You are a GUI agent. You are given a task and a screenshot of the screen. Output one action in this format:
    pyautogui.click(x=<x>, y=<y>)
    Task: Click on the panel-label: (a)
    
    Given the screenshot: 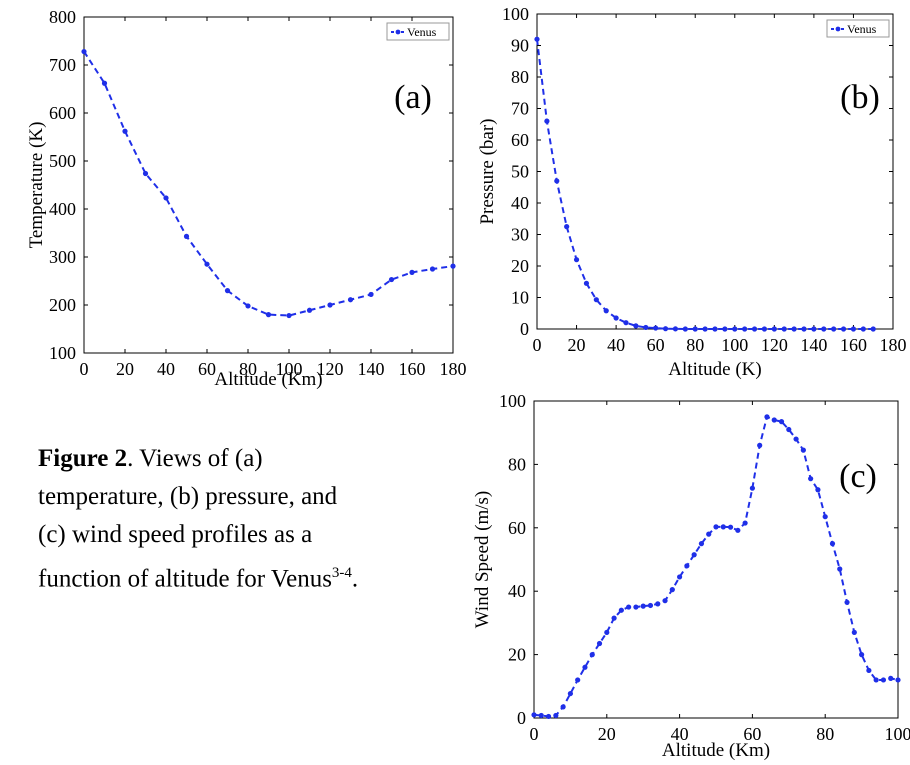 What is the action you would take?
    pyautogui.click(x=413, y=97)
    